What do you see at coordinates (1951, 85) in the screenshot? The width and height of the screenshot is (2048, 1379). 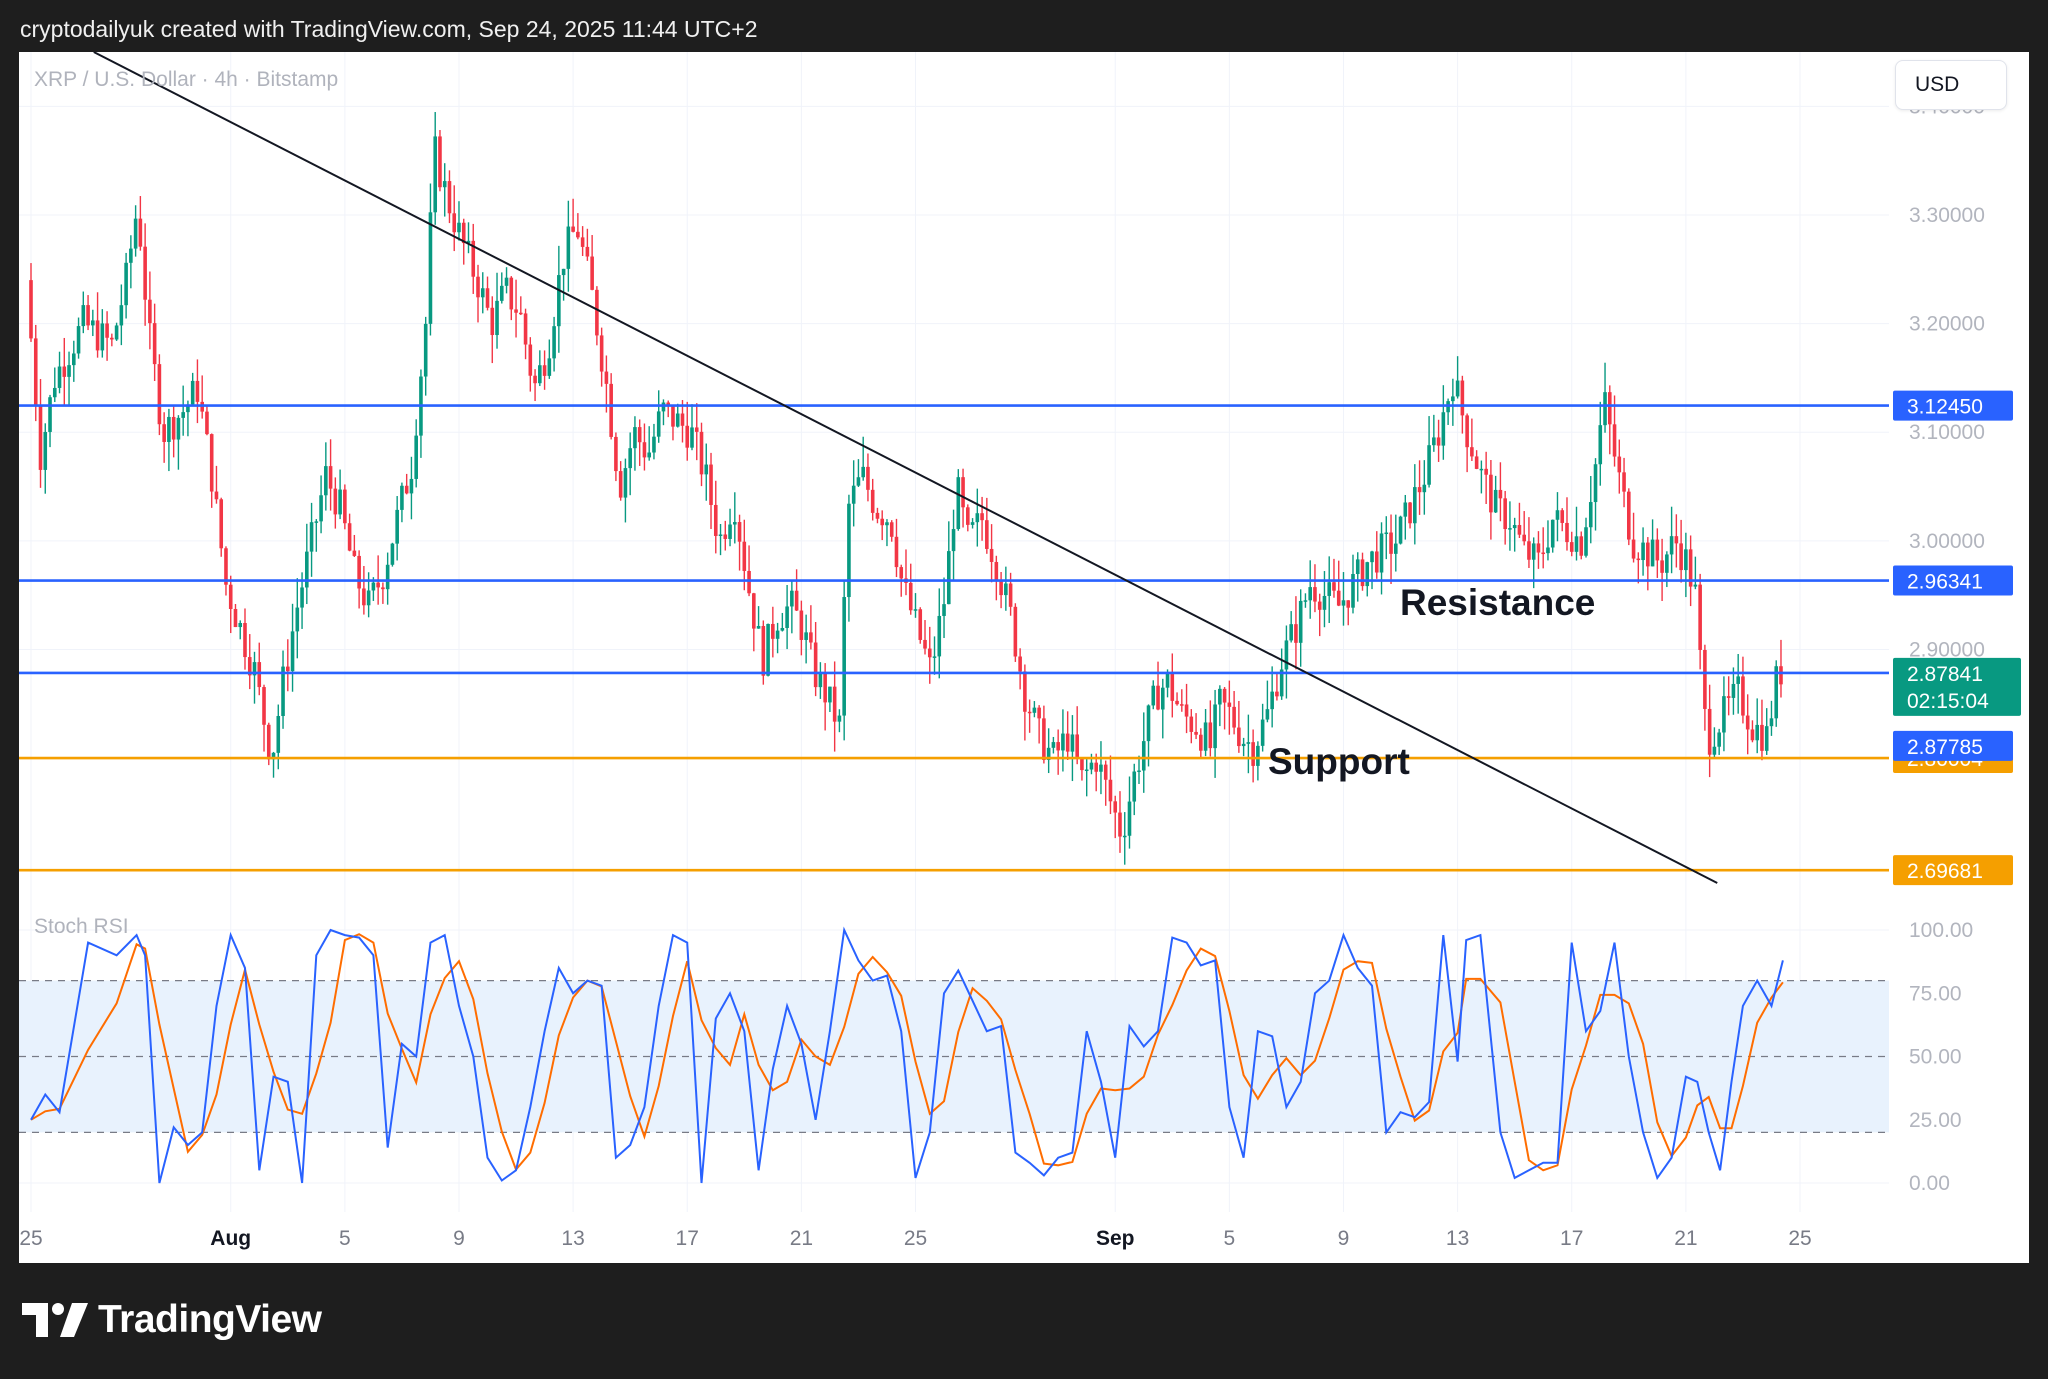 I see `currency-button: USD` at bounding box center [1951, 85].